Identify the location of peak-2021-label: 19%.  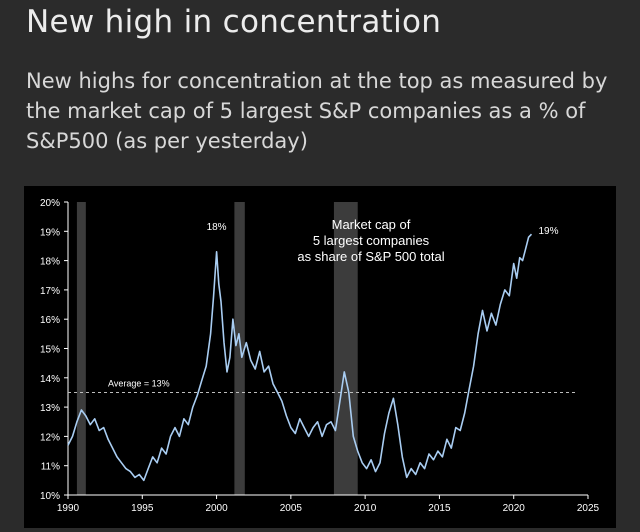
(549, 231).